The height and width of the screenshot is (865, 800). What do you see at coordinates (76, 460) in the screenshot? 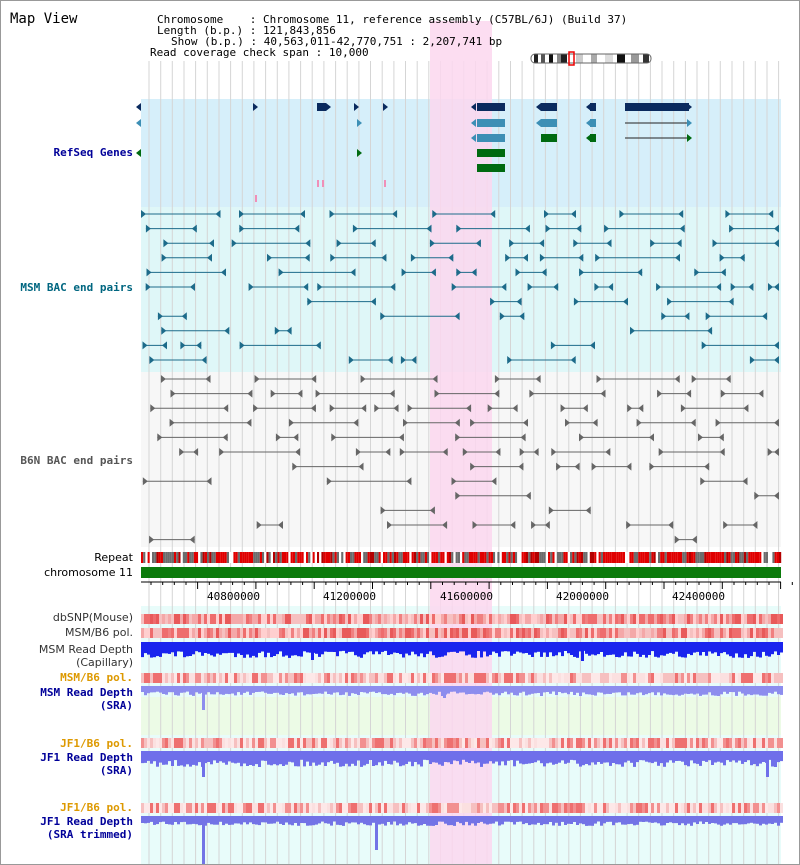
I see `track-label-b6n-bac: B6N BAC end pairs` at bounding box center [76, 460].